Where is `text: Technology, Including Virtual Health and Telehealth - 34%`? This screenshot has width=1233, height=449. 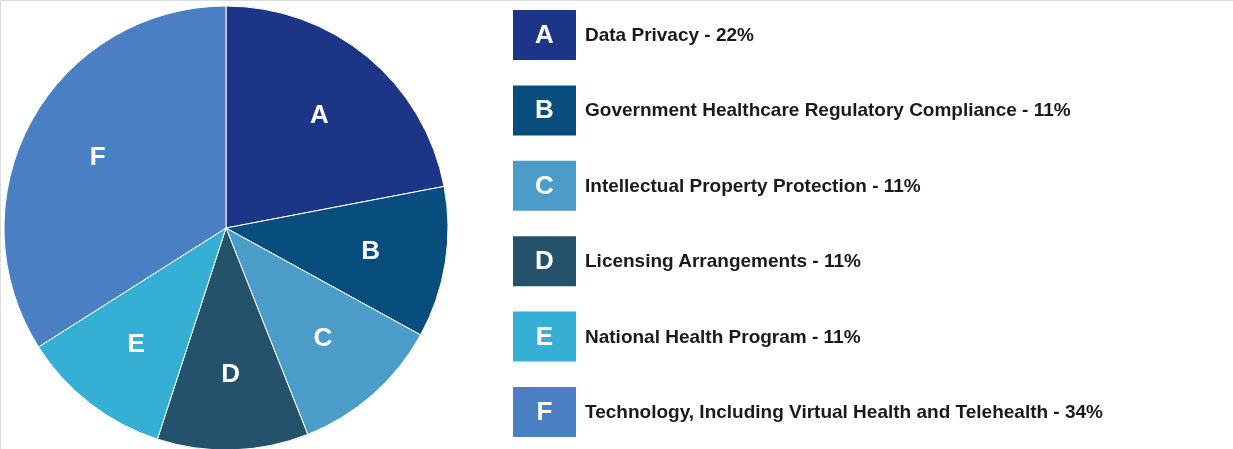
text: Technology, Including Virtual Health and Telehealth - 34% is located at coordinates (844, 411).